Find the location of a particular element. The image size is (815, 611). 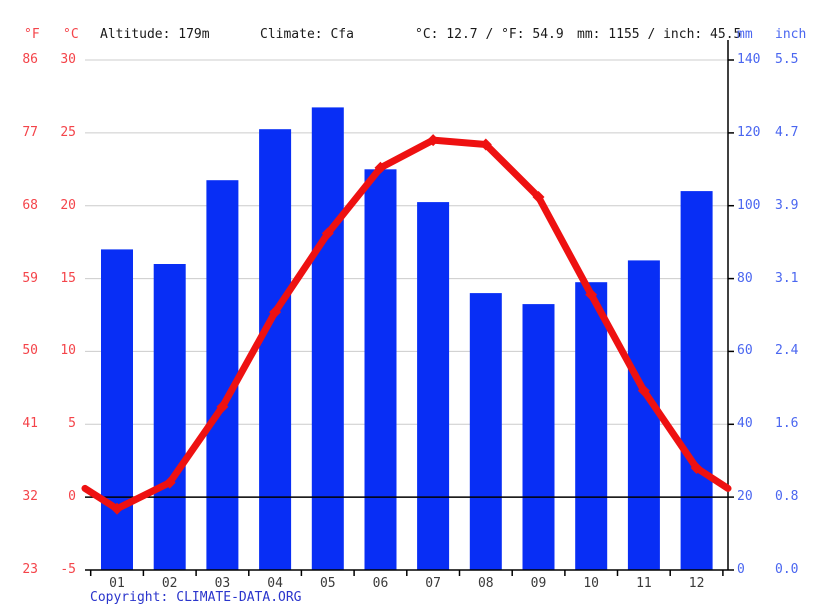

month-label: 05 is located at coordinates (327, 583).